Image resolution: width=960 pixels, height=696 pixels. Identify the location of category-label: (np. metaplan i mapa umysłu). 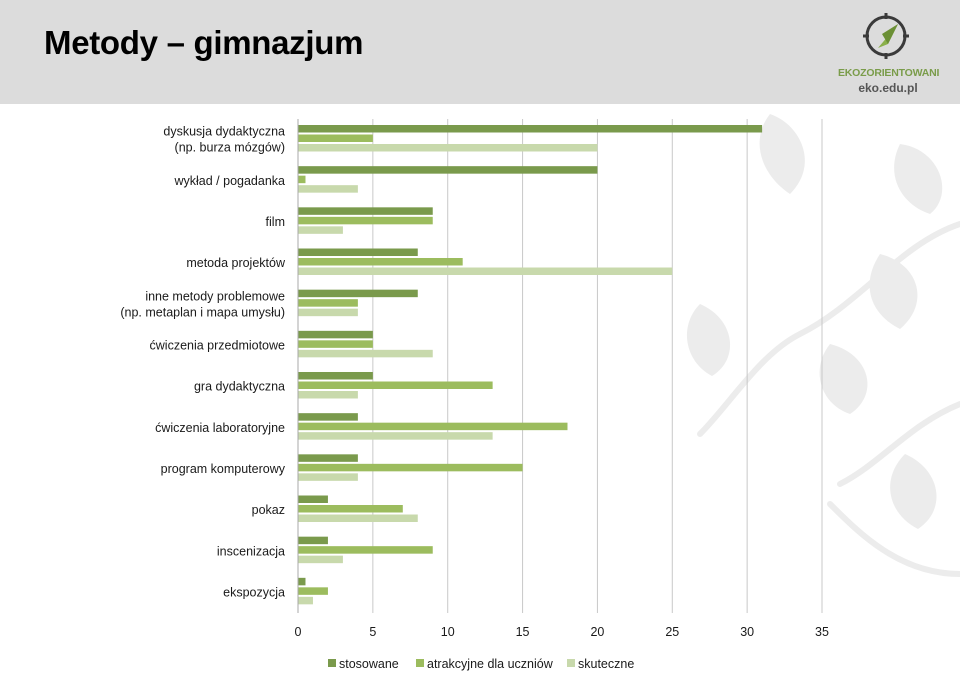
(202, 312).